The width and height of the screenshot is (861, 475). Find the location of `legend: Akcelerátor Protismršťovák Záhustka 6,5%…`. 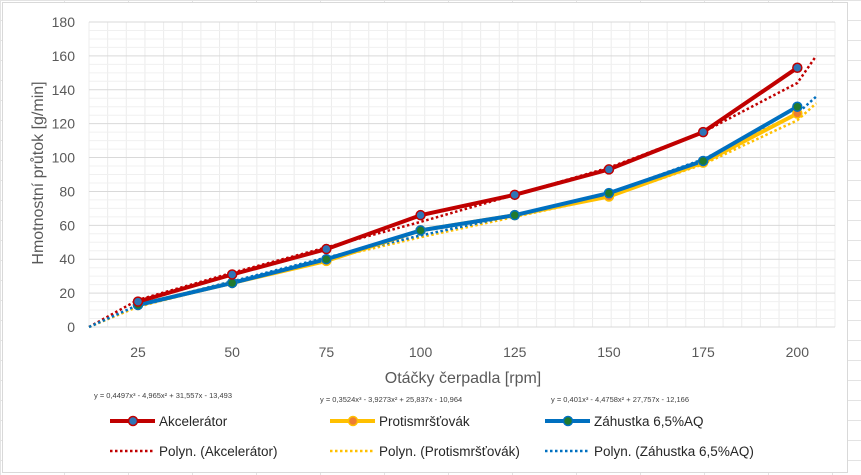

legend: Akcelerátor Protismršťovák Záhustka 6,5%… is located at coordinates (432, 436).